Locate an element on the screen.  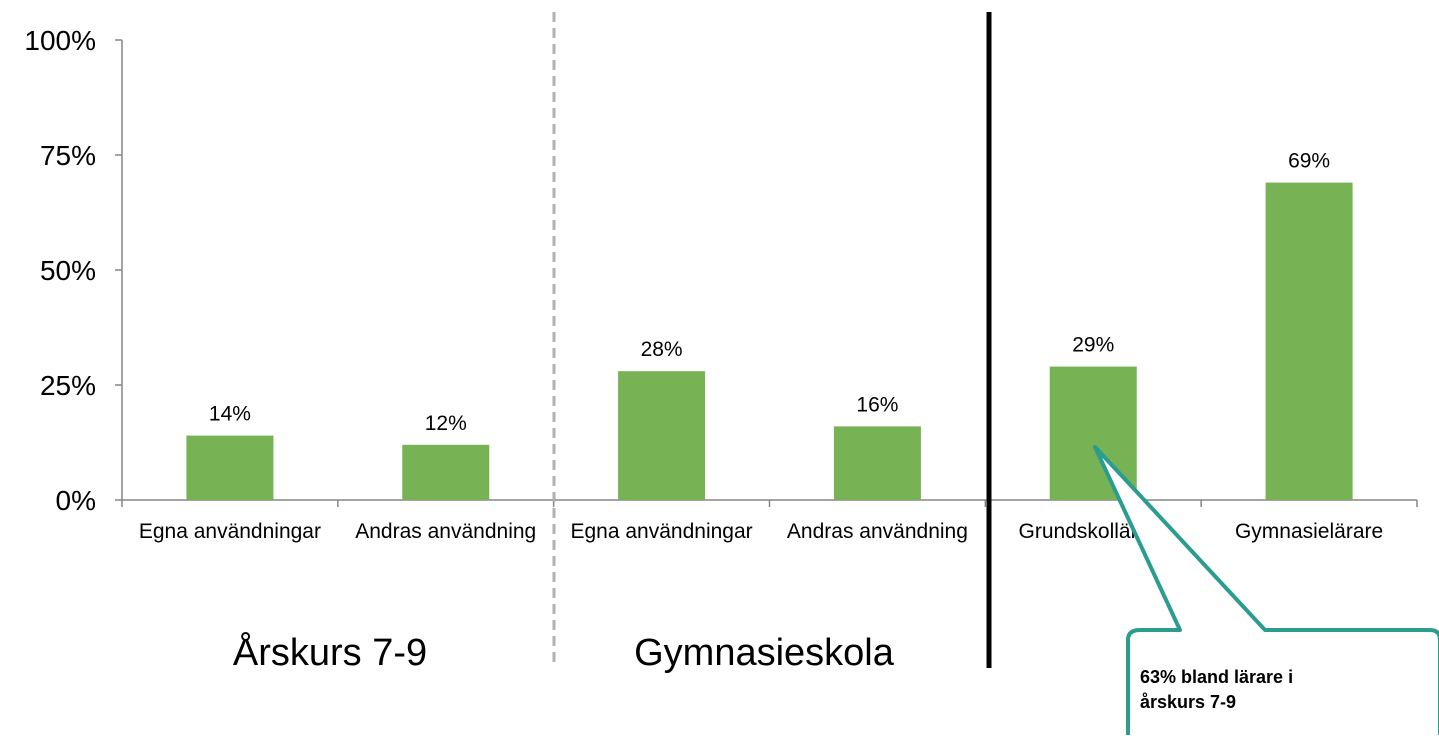
y-tick-label: 25% is located at coordinates (68, 385).